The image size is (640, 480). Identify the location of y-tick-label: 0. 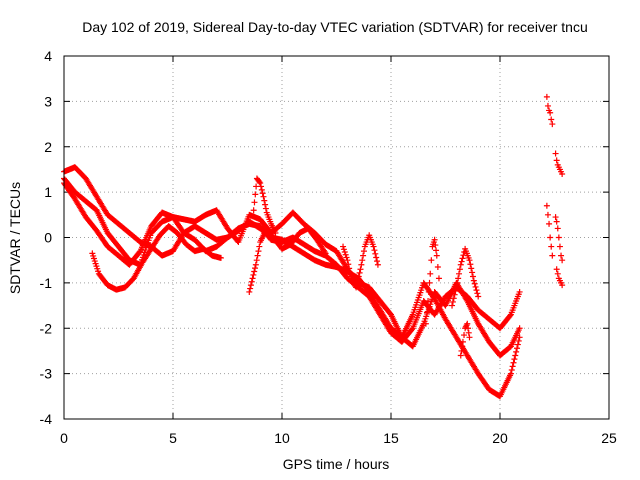
(48, 238).